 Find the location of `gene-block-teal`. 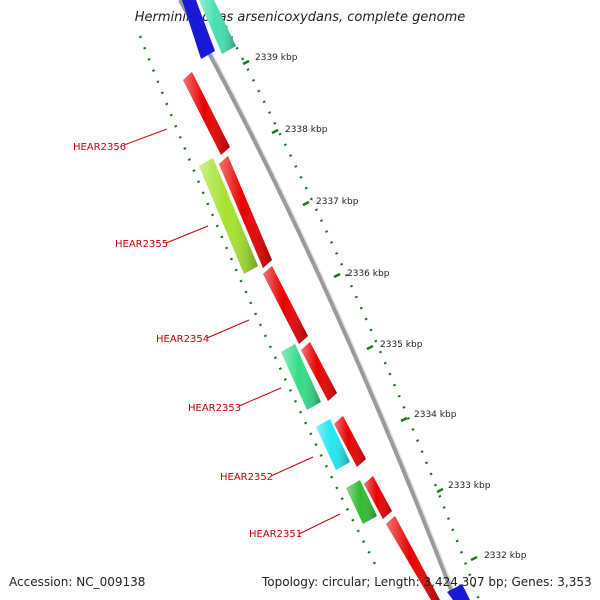

gene-block-teal is located at coordinates (217, 27).